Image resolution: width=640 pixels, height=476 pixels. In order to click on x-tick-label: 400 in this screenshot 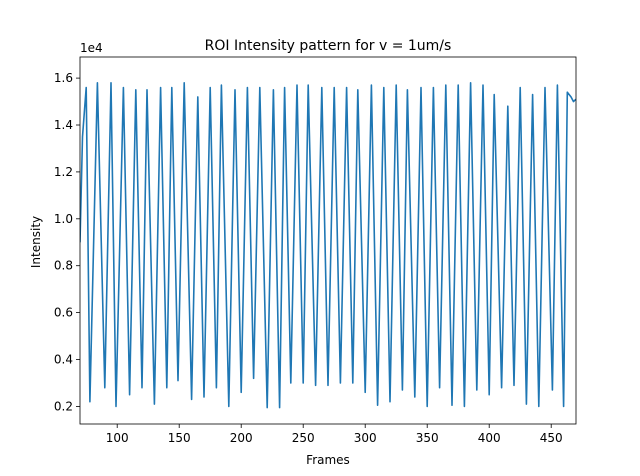, I will do `click(489, 438)`.